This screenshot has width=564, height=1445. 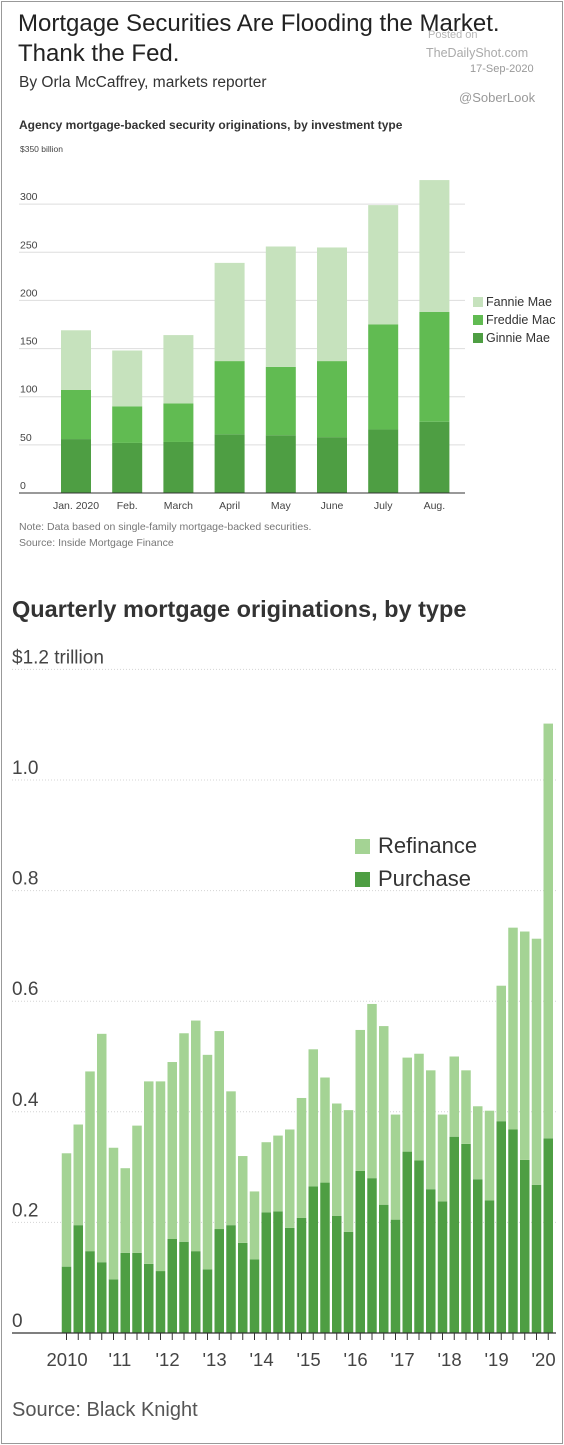 I want to click on chart2-year-label: '16, so click(x=356, y=1359).